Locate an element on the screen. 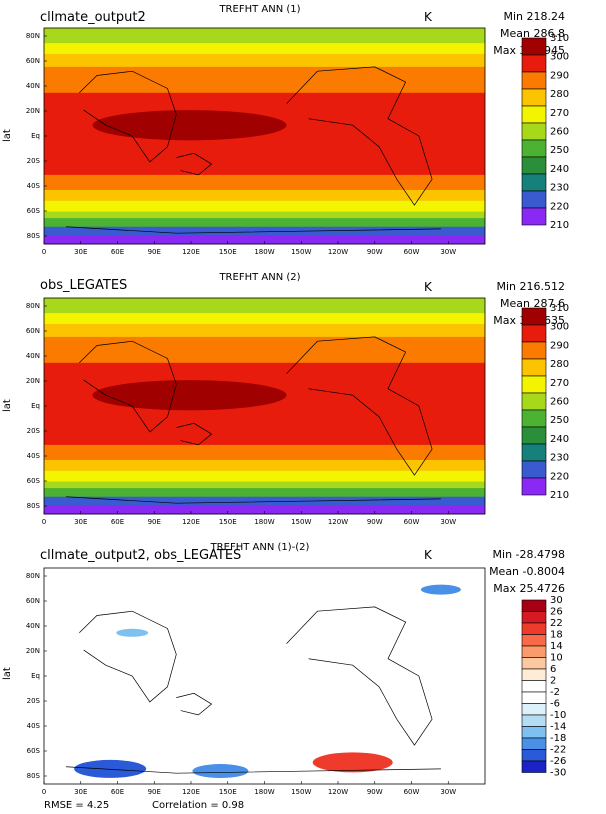  coastline-antarctica is located at coordinates (253, 770).